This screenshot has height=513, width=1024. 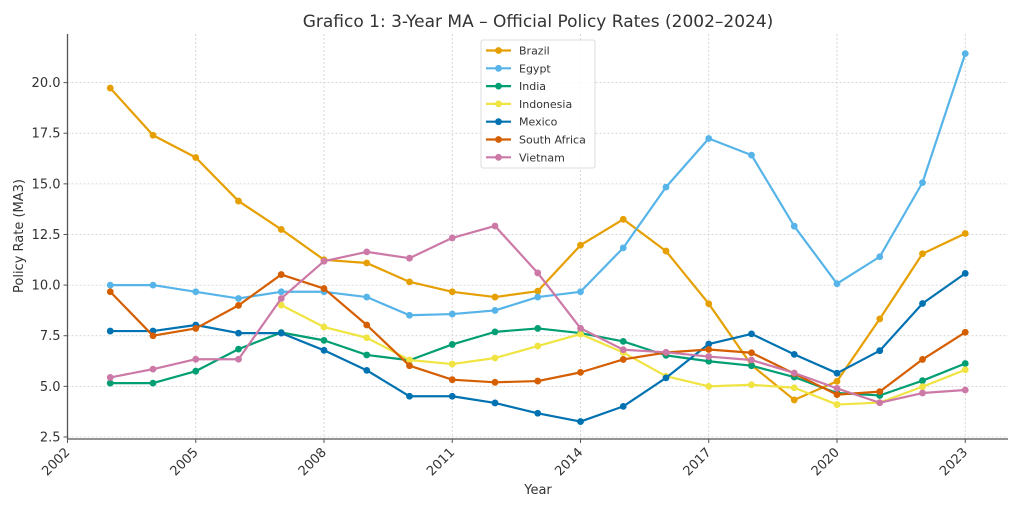 I want to click on y-tick-label: 17.5, so click(x=46, y=134).